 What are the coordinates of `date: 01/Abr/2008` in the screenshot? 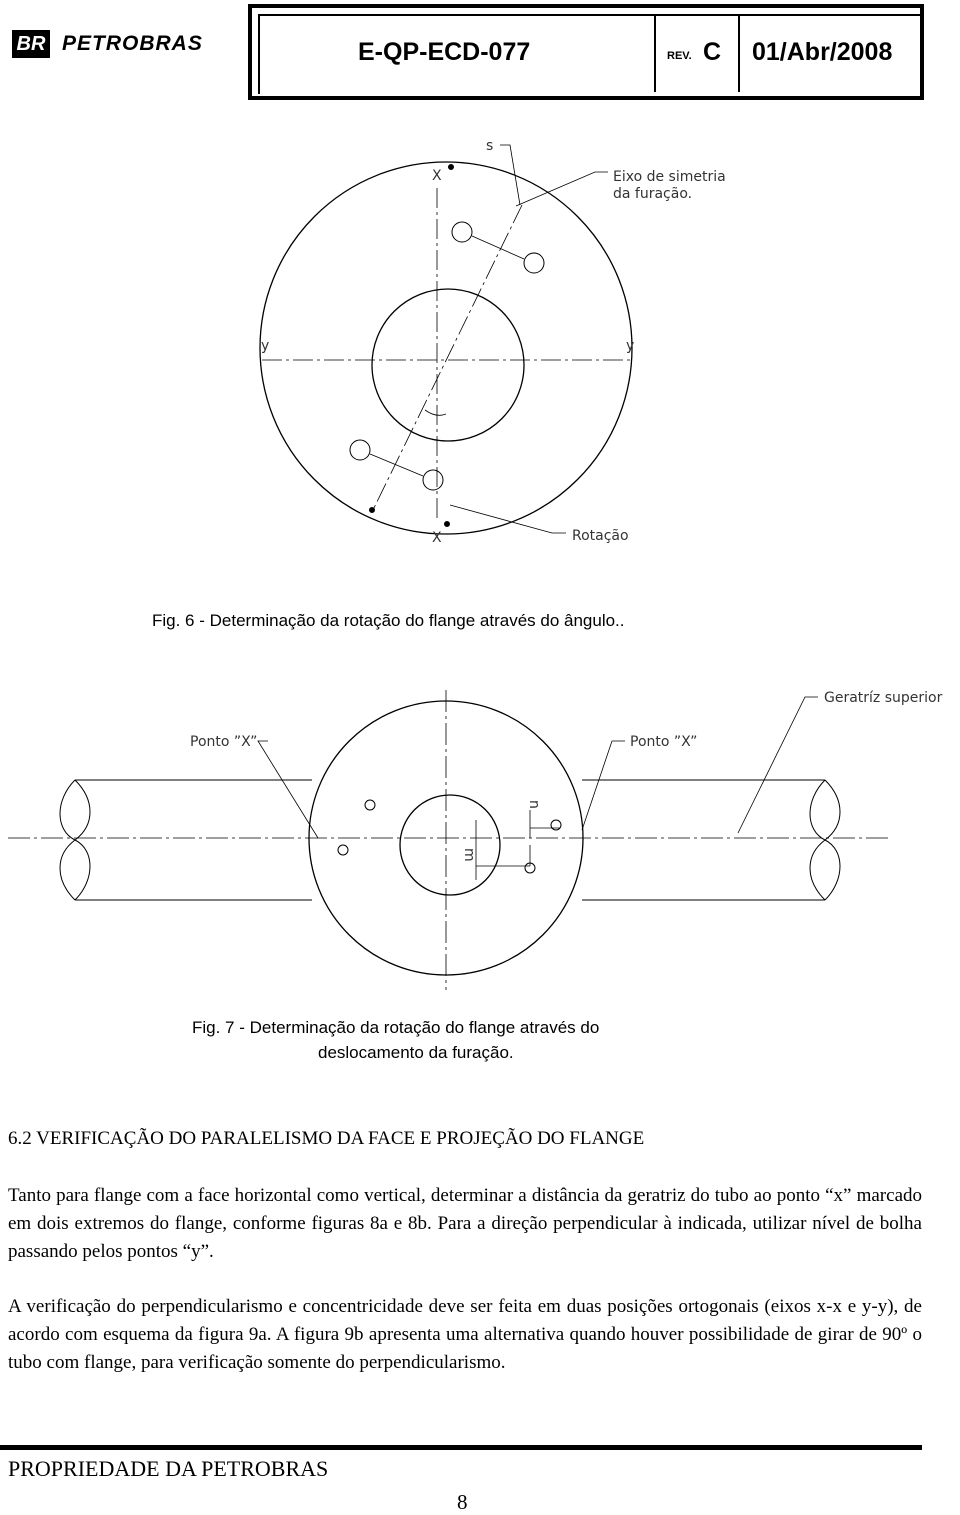 It's located at (822, 52).